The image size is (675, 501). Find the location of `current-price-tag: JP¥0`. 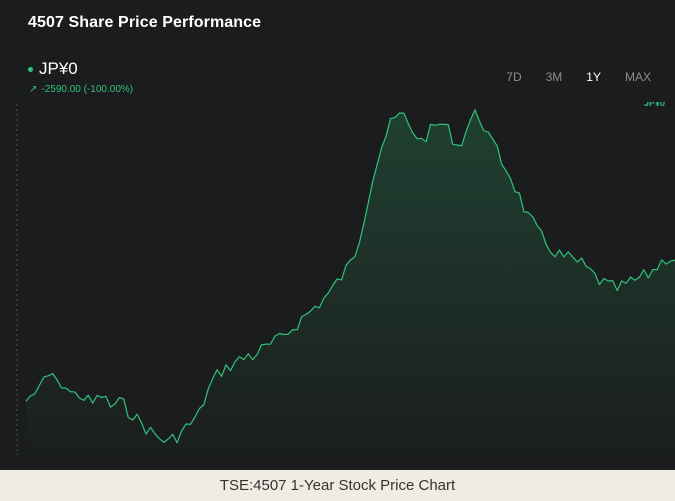

current-price-tag: JP¥0 is located at coordinates (655, 103).